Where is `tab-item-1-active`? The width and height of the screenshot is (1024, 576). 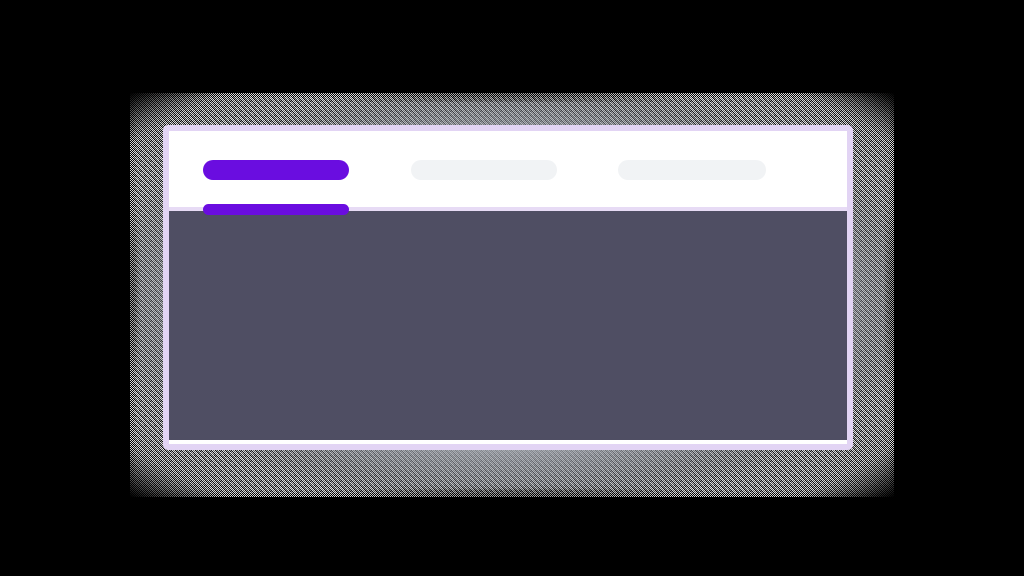 tab-item-1-active is located at coordinates (276, 170).